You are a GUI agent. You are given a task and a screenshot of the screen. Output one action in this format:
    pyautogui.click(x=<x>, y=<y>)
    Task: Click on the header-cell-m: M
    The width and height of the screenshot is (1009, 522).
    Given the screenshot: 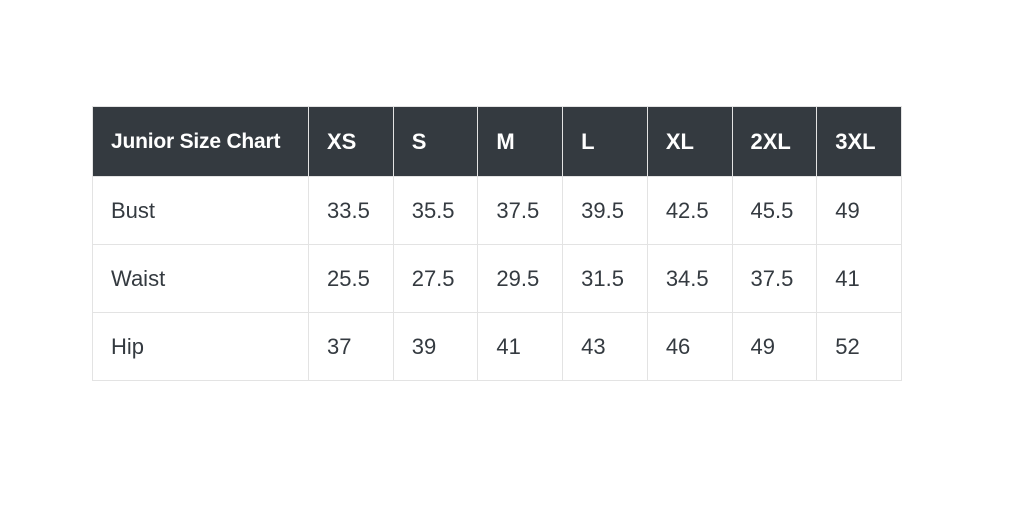 What is the action you would take?
    pyautogui.click(x=520, y=141)
    